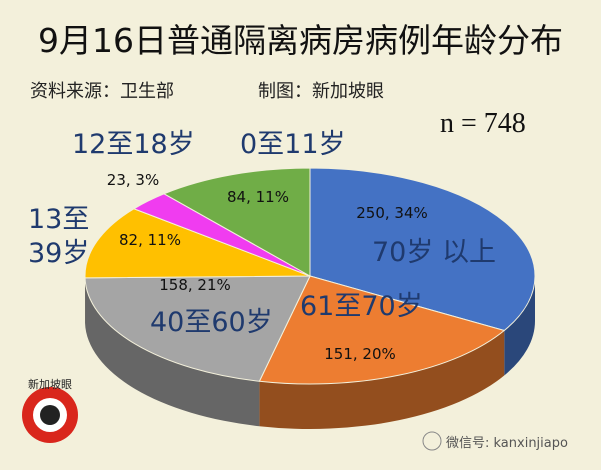 The width and height of the screenshot is (601, 470). Describe the element at coordinates (50, 384) in the screenshot. I see `logo-text: 新加坡眼` at that location.